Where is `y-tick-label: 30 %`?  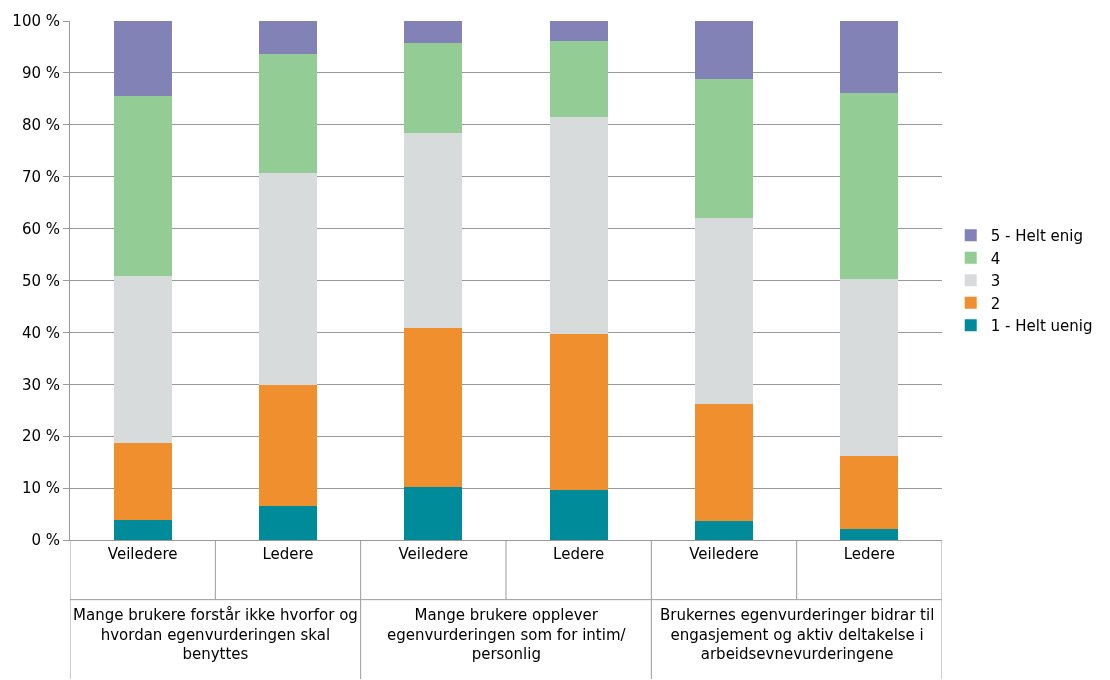 y-tick-label: 30 % is located at coordinates (40, 384).